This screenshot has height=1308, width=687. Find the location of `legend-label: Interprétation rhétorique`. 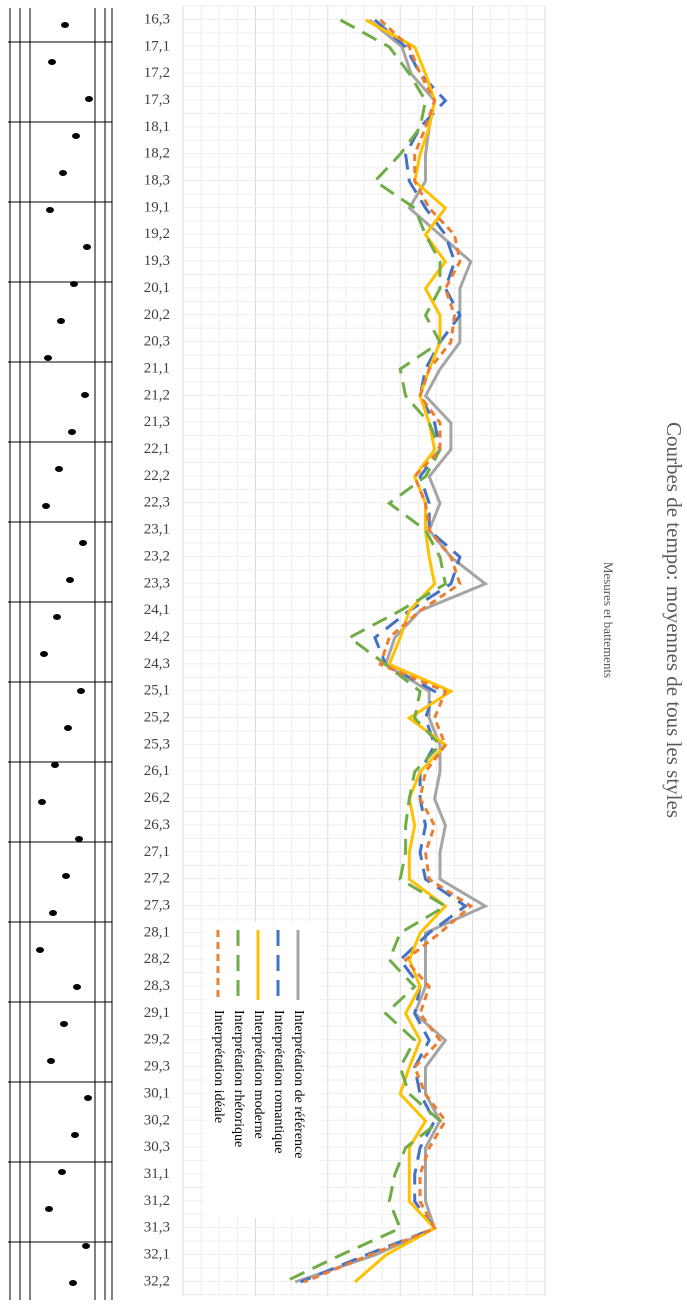

legend-label: Interprétation rhétorique is located at coordinates (238, 1078).